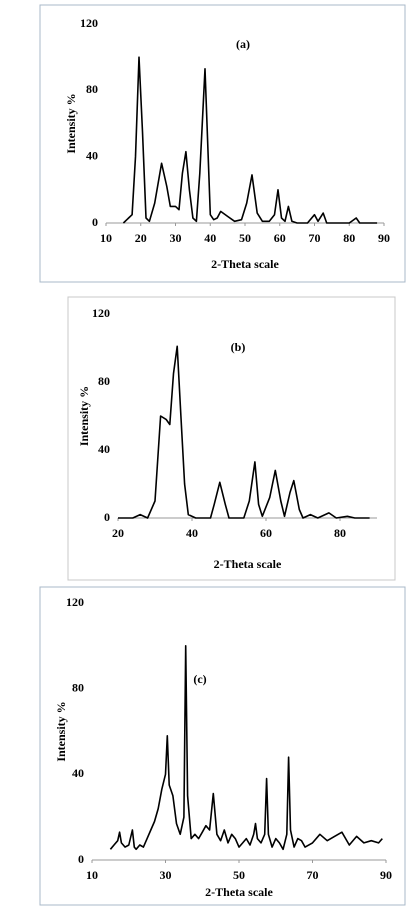  Describe the element at coordinates (243, 44) in the screenshot. I see `chart-title: (a)` at that location.